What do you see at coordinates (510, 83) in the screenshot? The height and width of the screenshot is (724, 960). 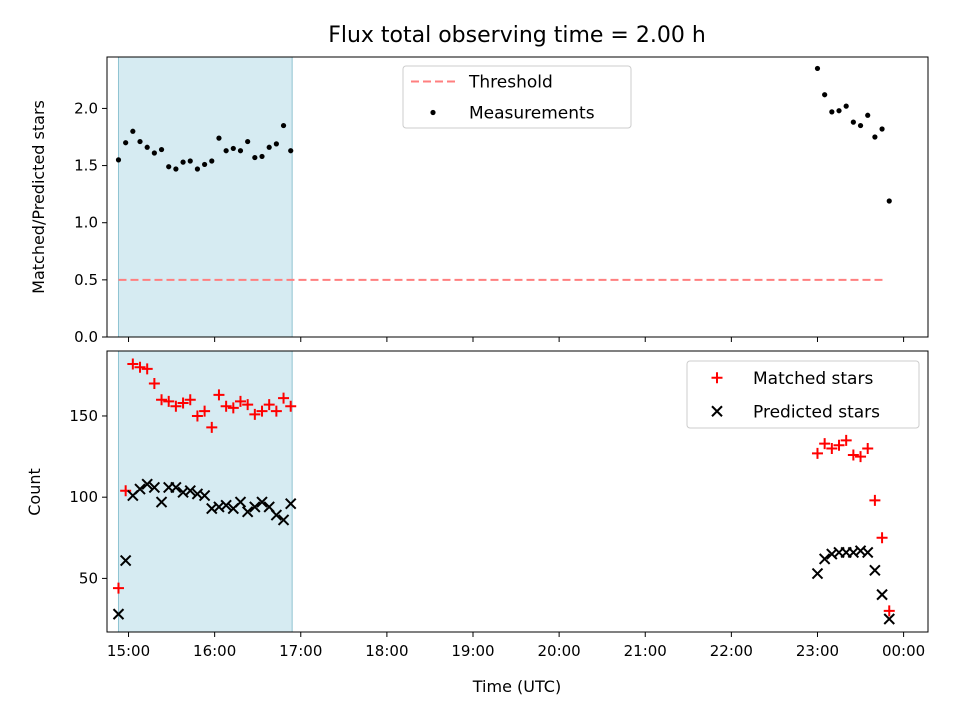 I see `legend-entry: Threshold` at bounding box center [510, 83].